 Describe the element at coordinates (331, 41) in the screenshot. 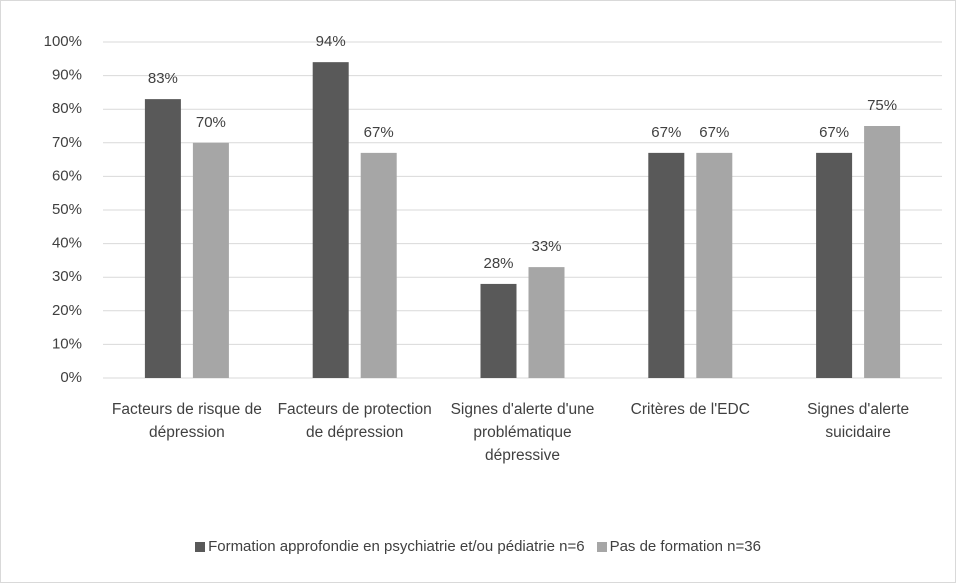

I see `value-label: 94%` at that location.